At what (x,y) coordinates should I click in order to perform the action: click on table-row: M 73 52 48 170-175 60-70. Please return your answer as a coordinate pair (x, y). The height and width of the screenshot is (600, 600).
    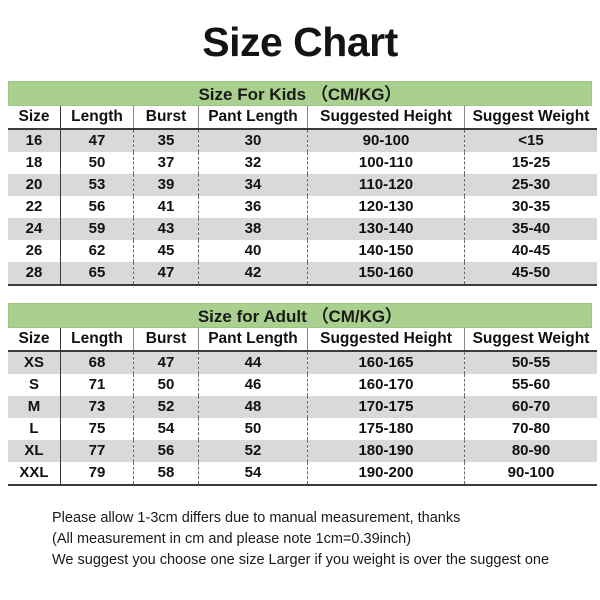
    Looking at the image, I should click on (302, 407).